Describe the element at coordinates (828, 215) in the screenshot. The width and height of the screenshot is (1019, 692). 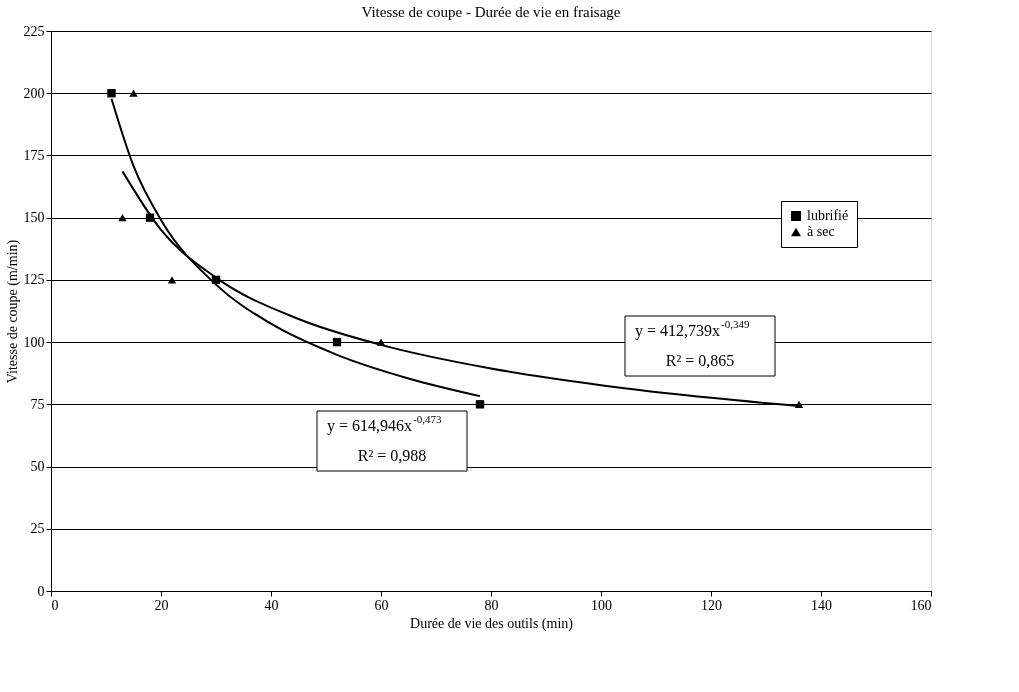
I see `legend-label: lubrifié` at that location.